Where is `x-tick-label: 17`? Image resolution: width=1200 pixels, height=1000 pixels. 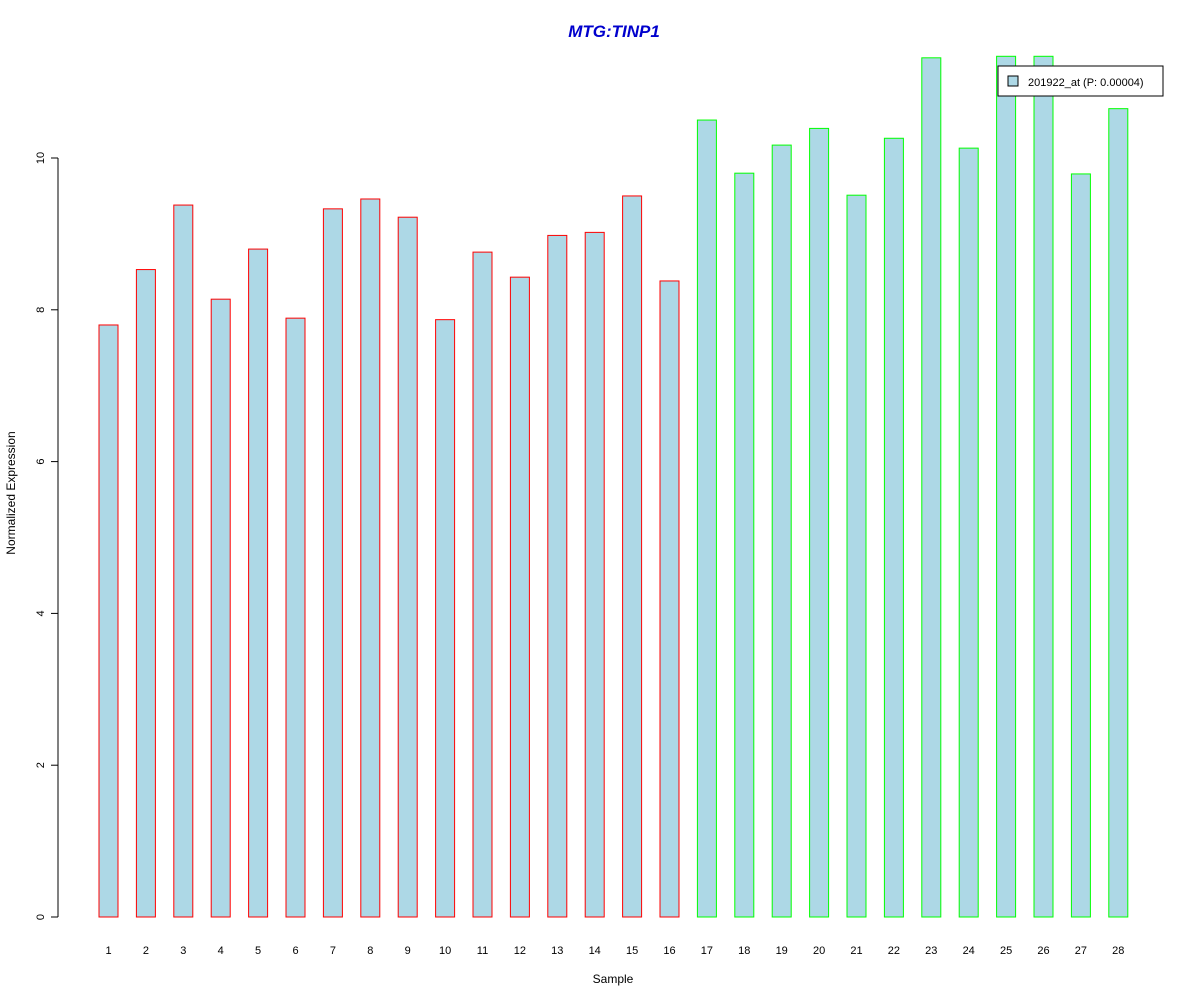
x-tick-label: 17 is located at coordinates (707, 951).